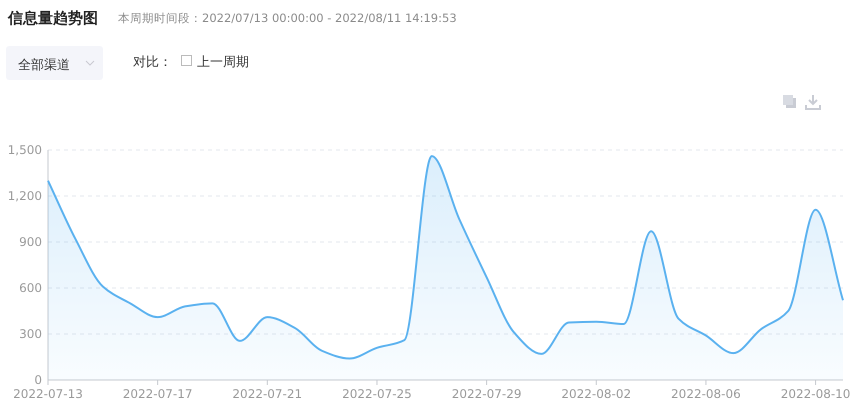  Describe the element at coordinates (30, 288) in the screenshot. I see `y-tick-label: 600` at that location.